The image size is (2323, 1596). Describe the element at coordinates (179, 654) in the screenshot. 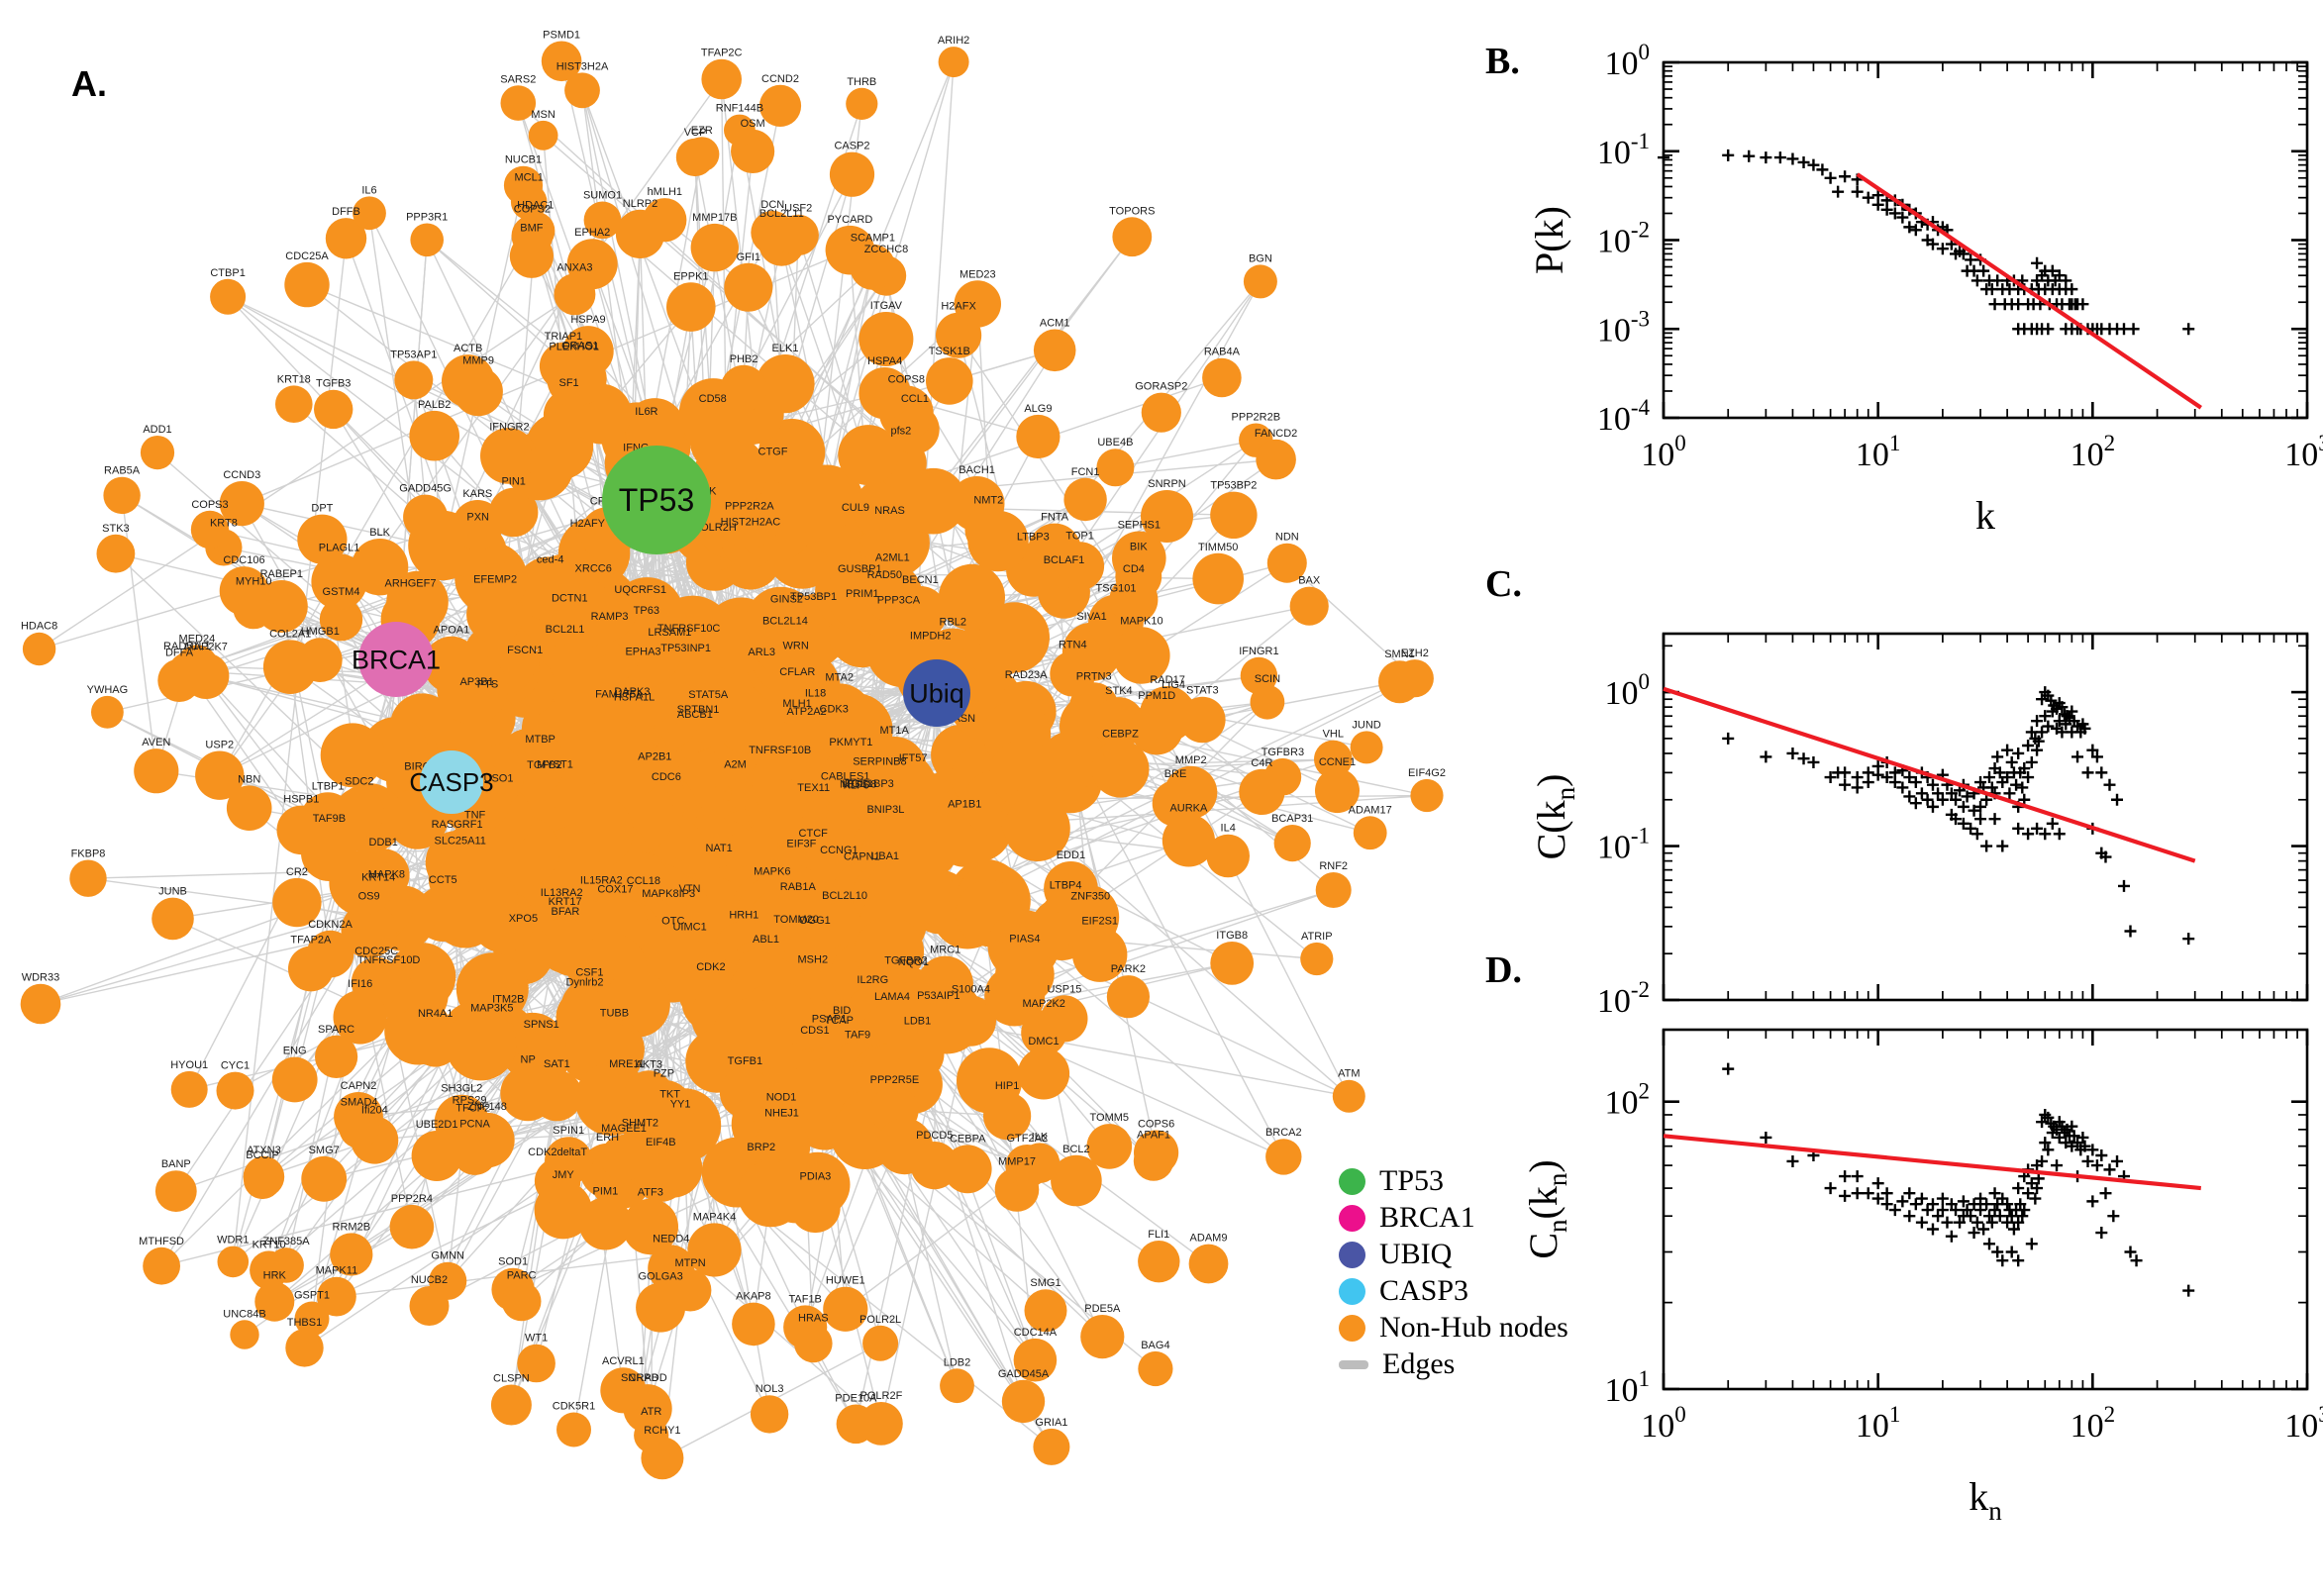

I see `node-label: DFFA` at that location.